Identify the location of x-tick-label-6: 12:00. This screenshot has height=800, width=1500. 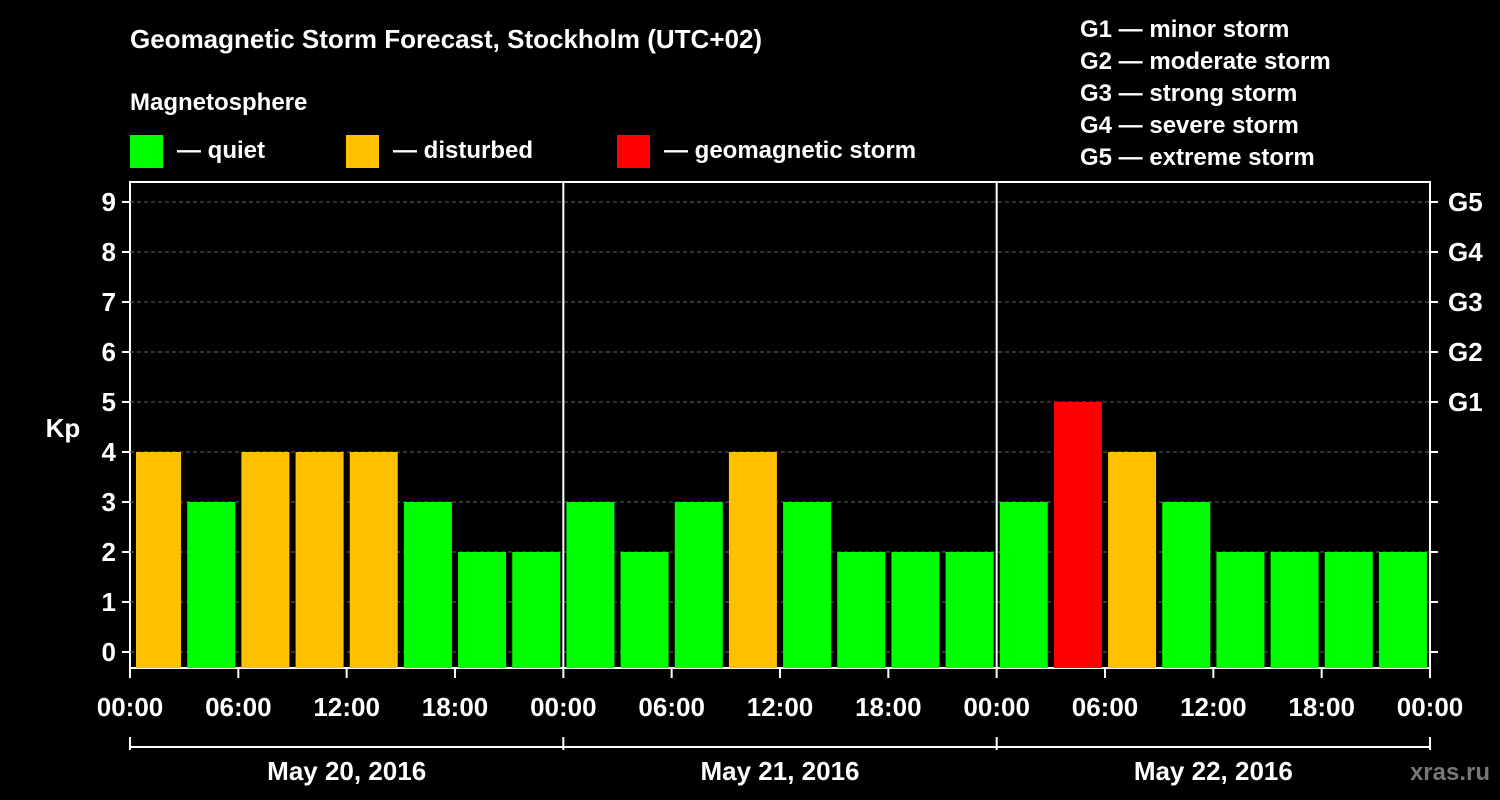
(780, 707).